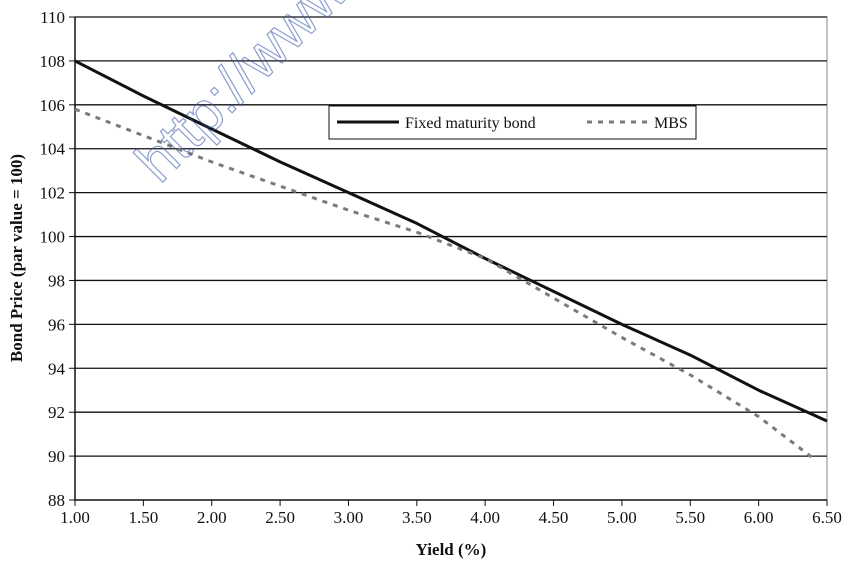 The height and width of the screenshot is (562, 850). I want to click on y-tick-label: 96, so click(56, 324).